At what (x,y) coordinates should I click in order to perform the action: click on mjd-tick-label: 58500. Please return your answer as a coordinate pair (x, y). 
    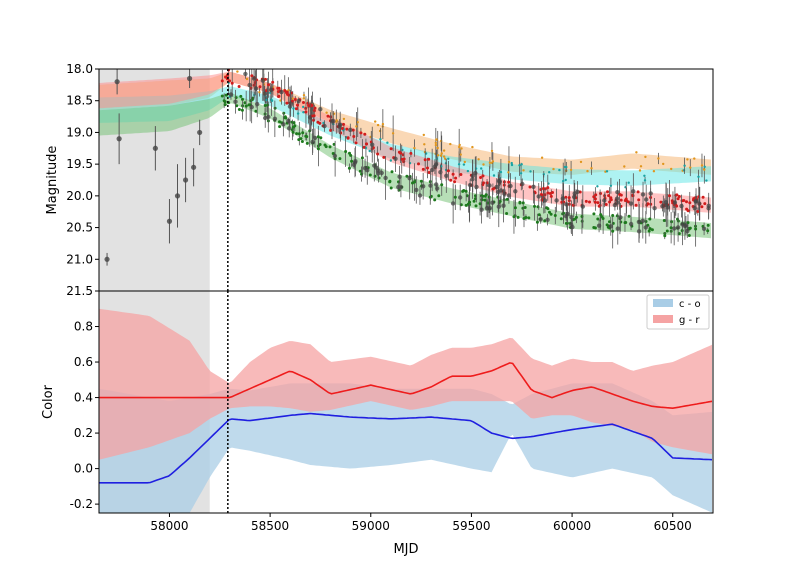
    Looking at the image, I should click on (270, 526).